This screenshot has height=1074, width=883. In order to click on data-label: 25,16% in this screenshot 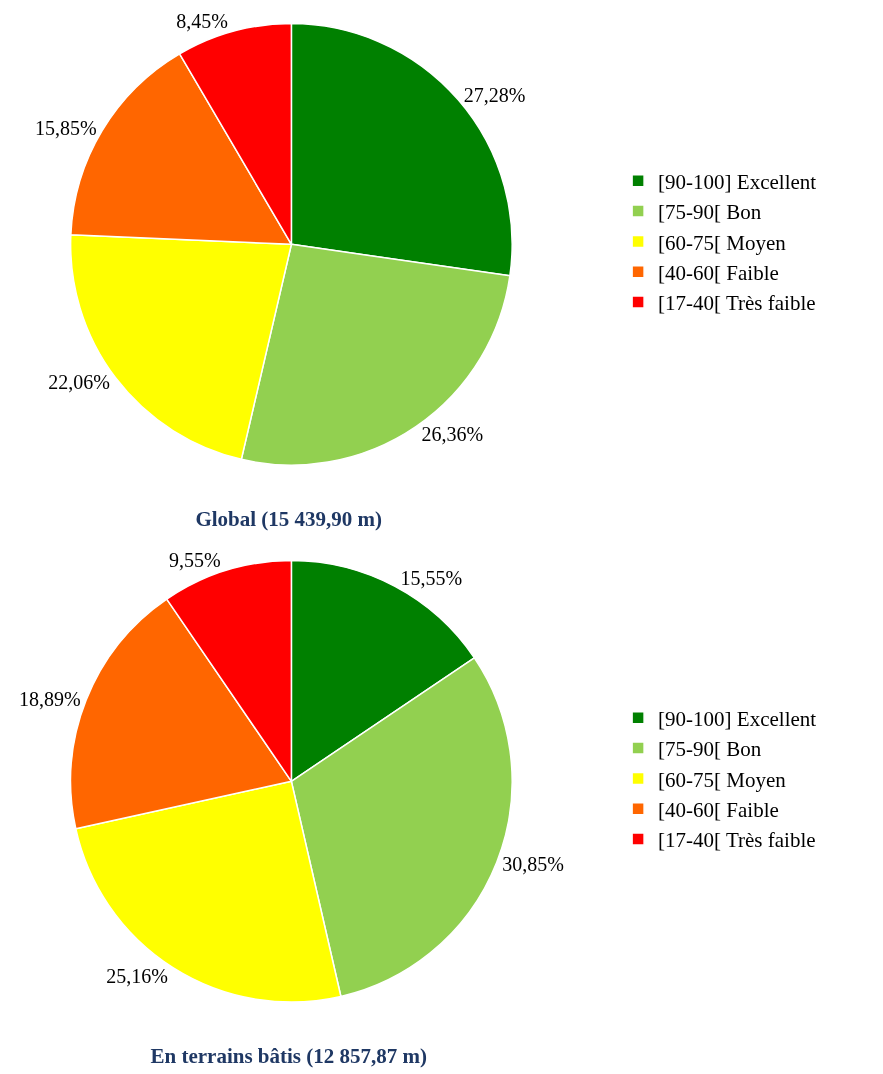, I will do `click(137, 975)`.